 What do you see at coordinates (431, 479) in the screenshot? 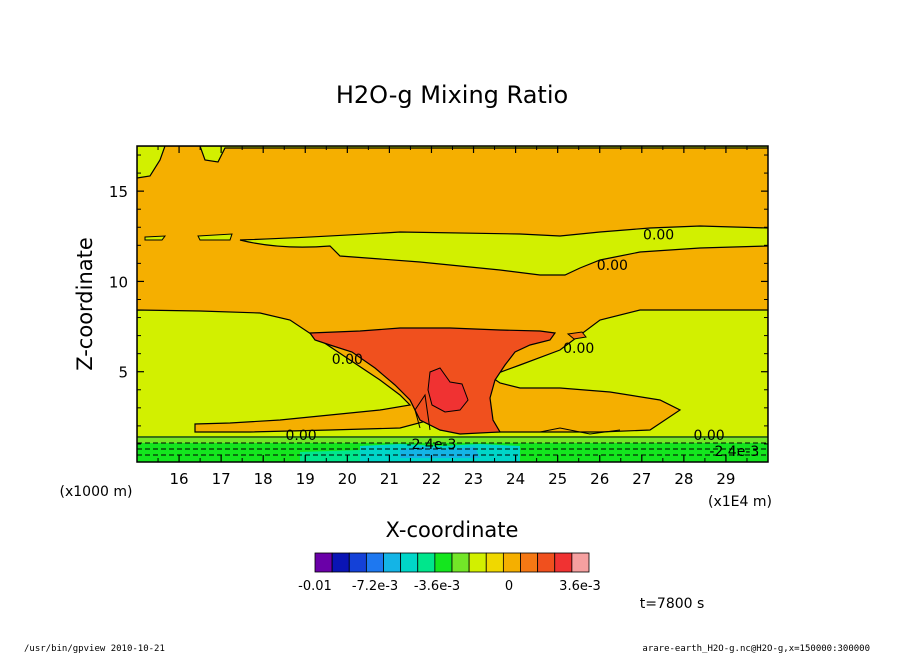
I see `x-tick-label: 22` at bounding box center [431, 479].